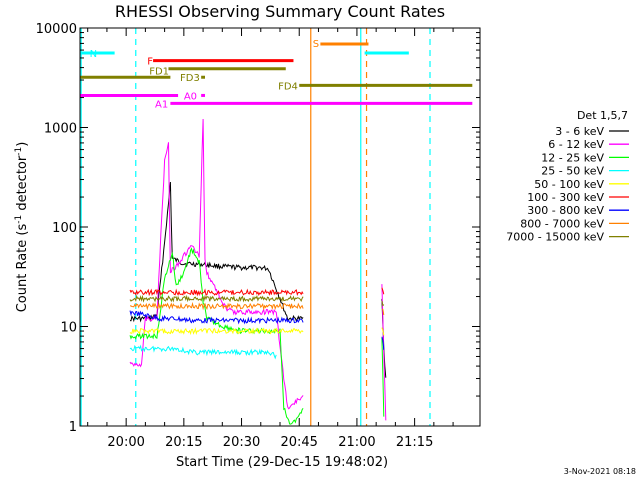 This screenshot has height=480, width=640. Describe the element at coordinates (22, 185) in the screenshot. I see `y-axis-label-mid: detector` at that location.